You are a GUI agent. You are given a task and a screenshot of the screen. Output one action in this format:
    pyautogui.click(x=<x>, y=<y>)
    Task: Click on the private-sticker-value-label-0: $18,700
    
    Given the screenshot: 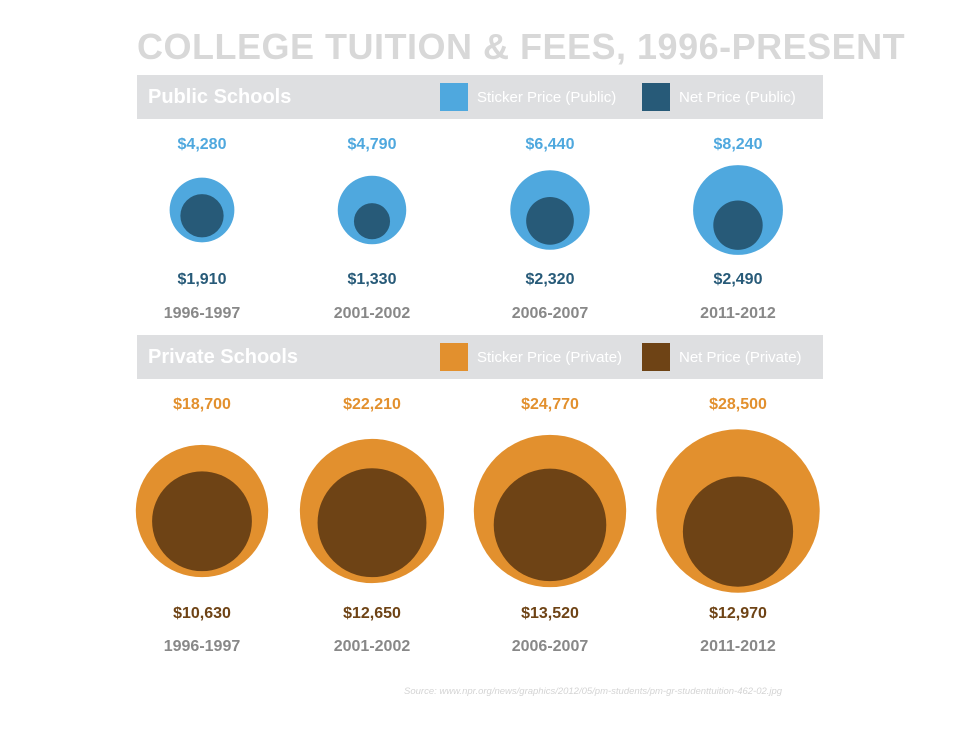 What is the action you would take?
    pyautogui.click(x=202, y=404)
    